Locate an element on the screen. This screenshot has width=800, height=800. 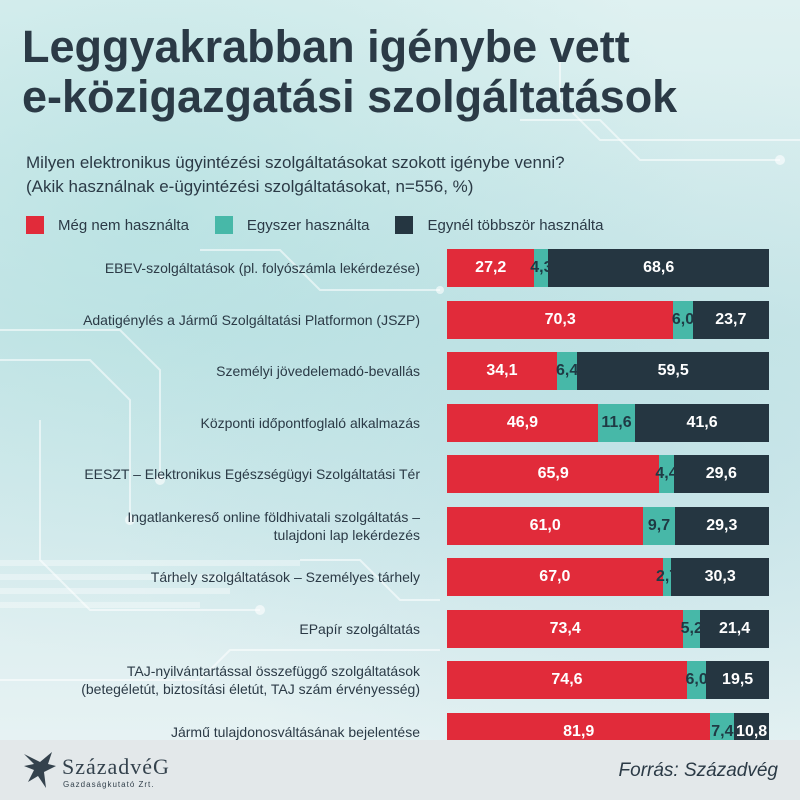
stacked-bar: 61,0 9,7 29,3 is located at coordinates (608, 525).